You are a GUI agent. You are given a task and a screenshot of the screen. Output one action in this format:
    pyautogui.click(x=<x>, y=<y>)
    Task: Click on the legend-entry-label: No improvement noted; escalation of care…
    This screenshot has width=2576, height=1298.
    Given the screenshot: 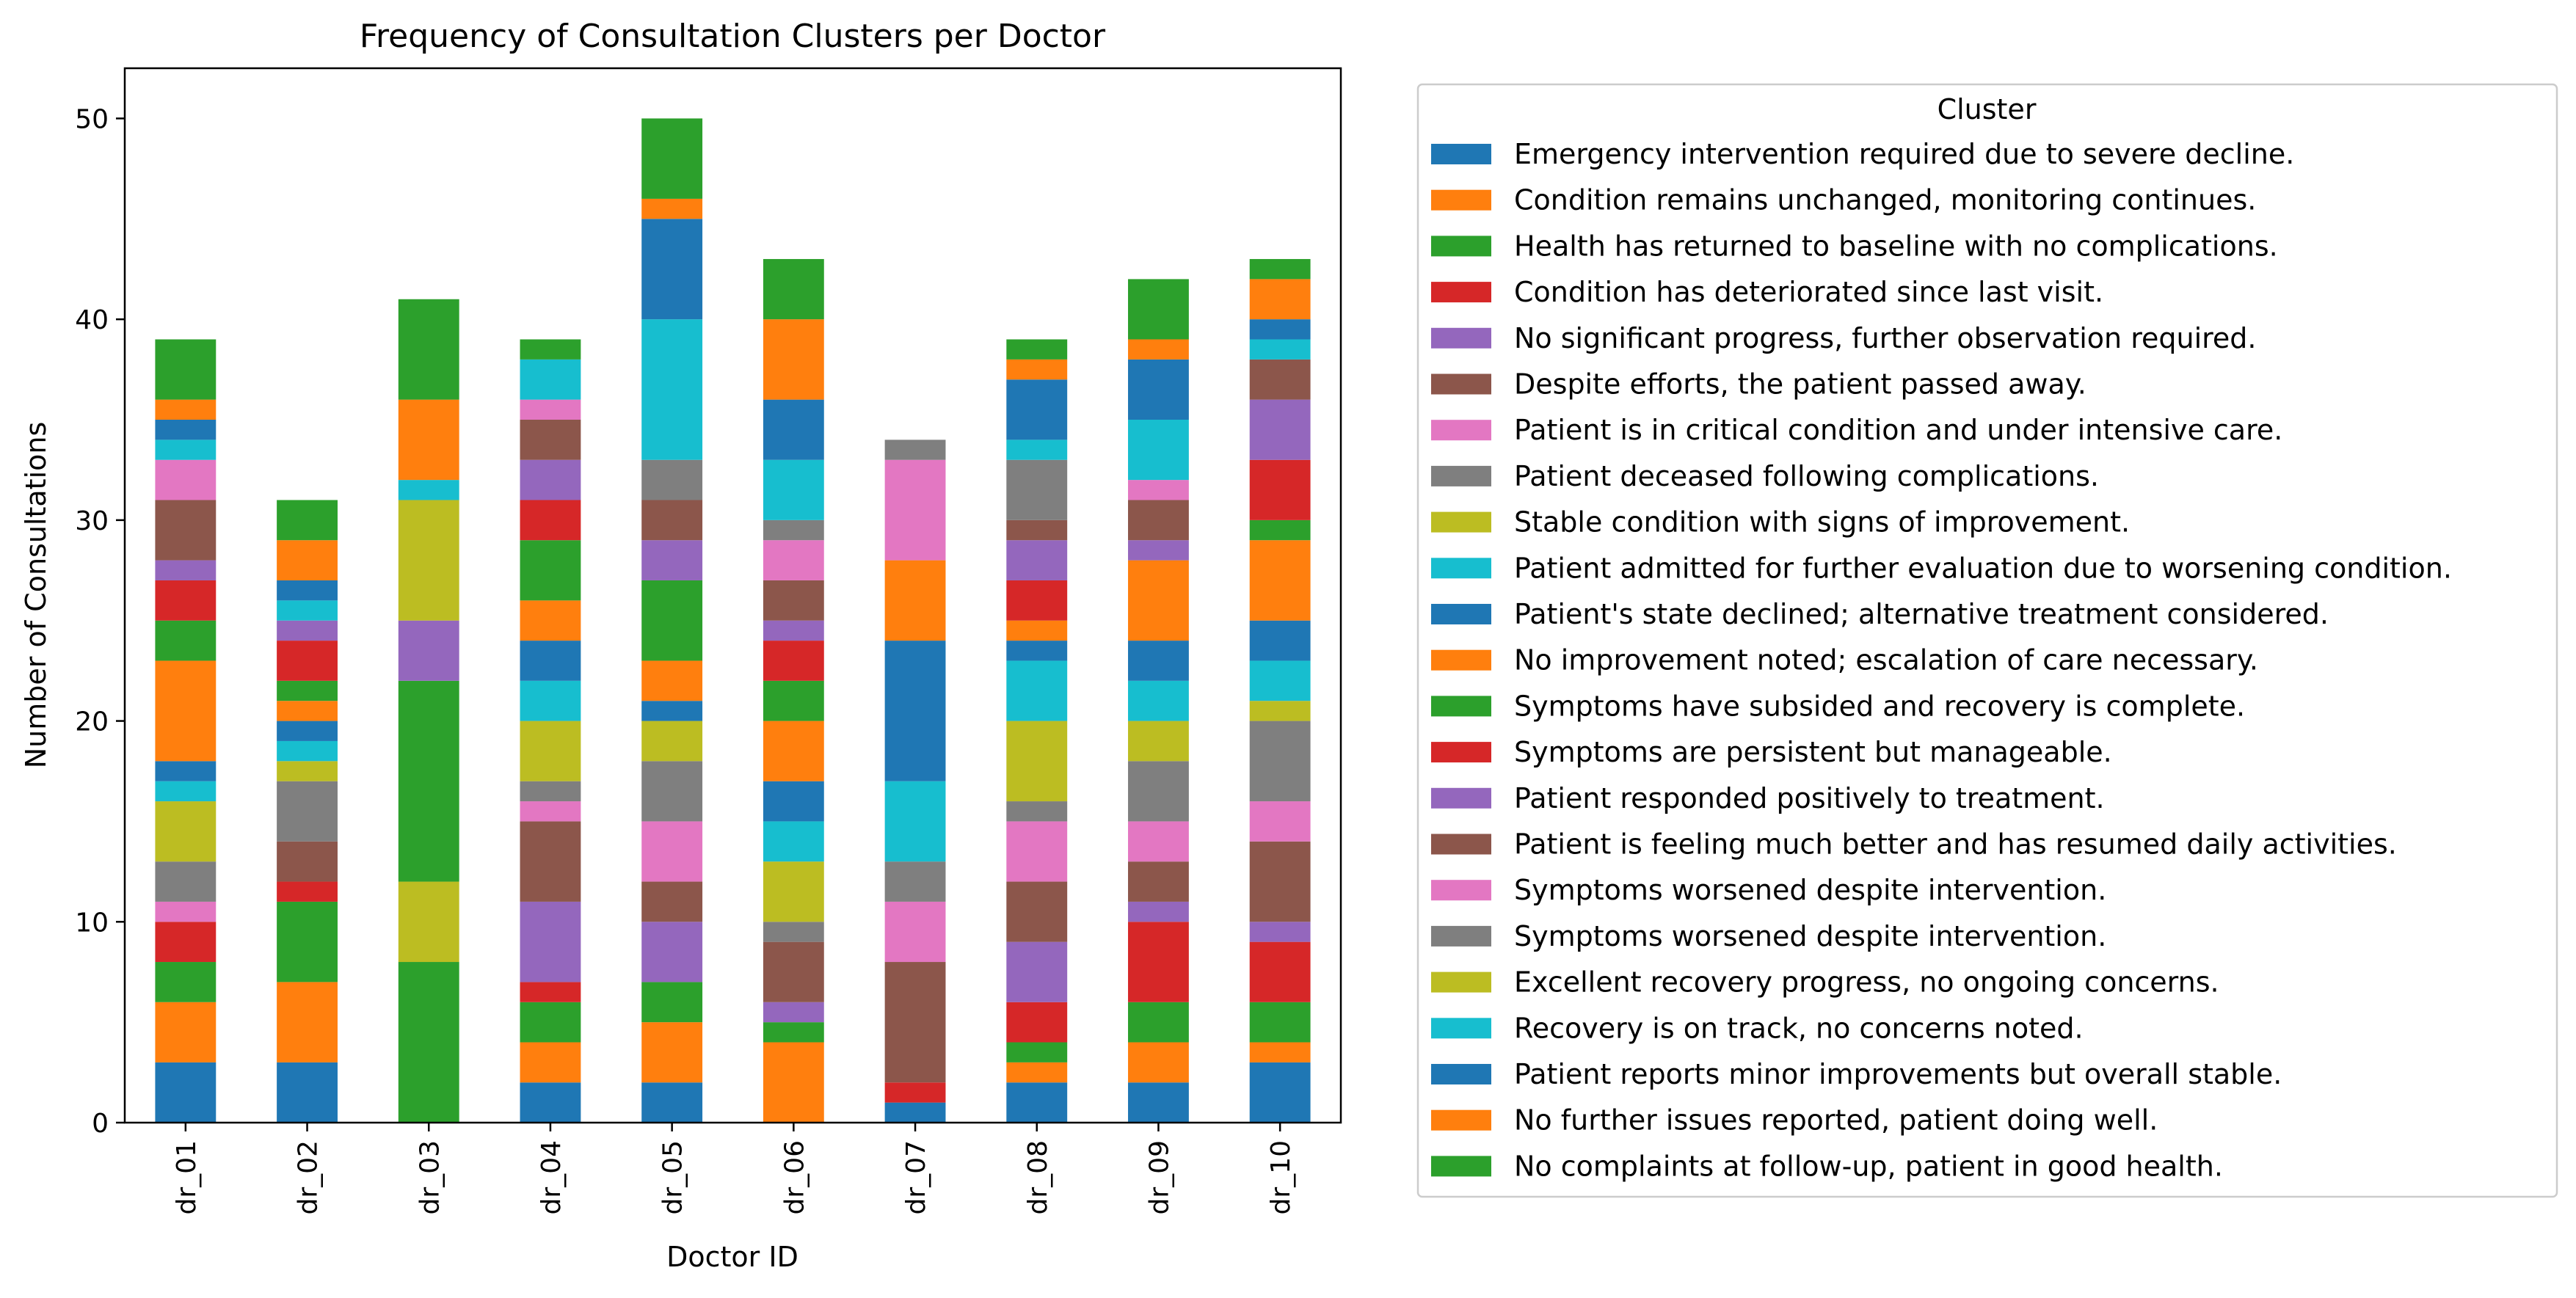 What is the action you would take?
    pyautogui.click(x=1886, y=661)
    